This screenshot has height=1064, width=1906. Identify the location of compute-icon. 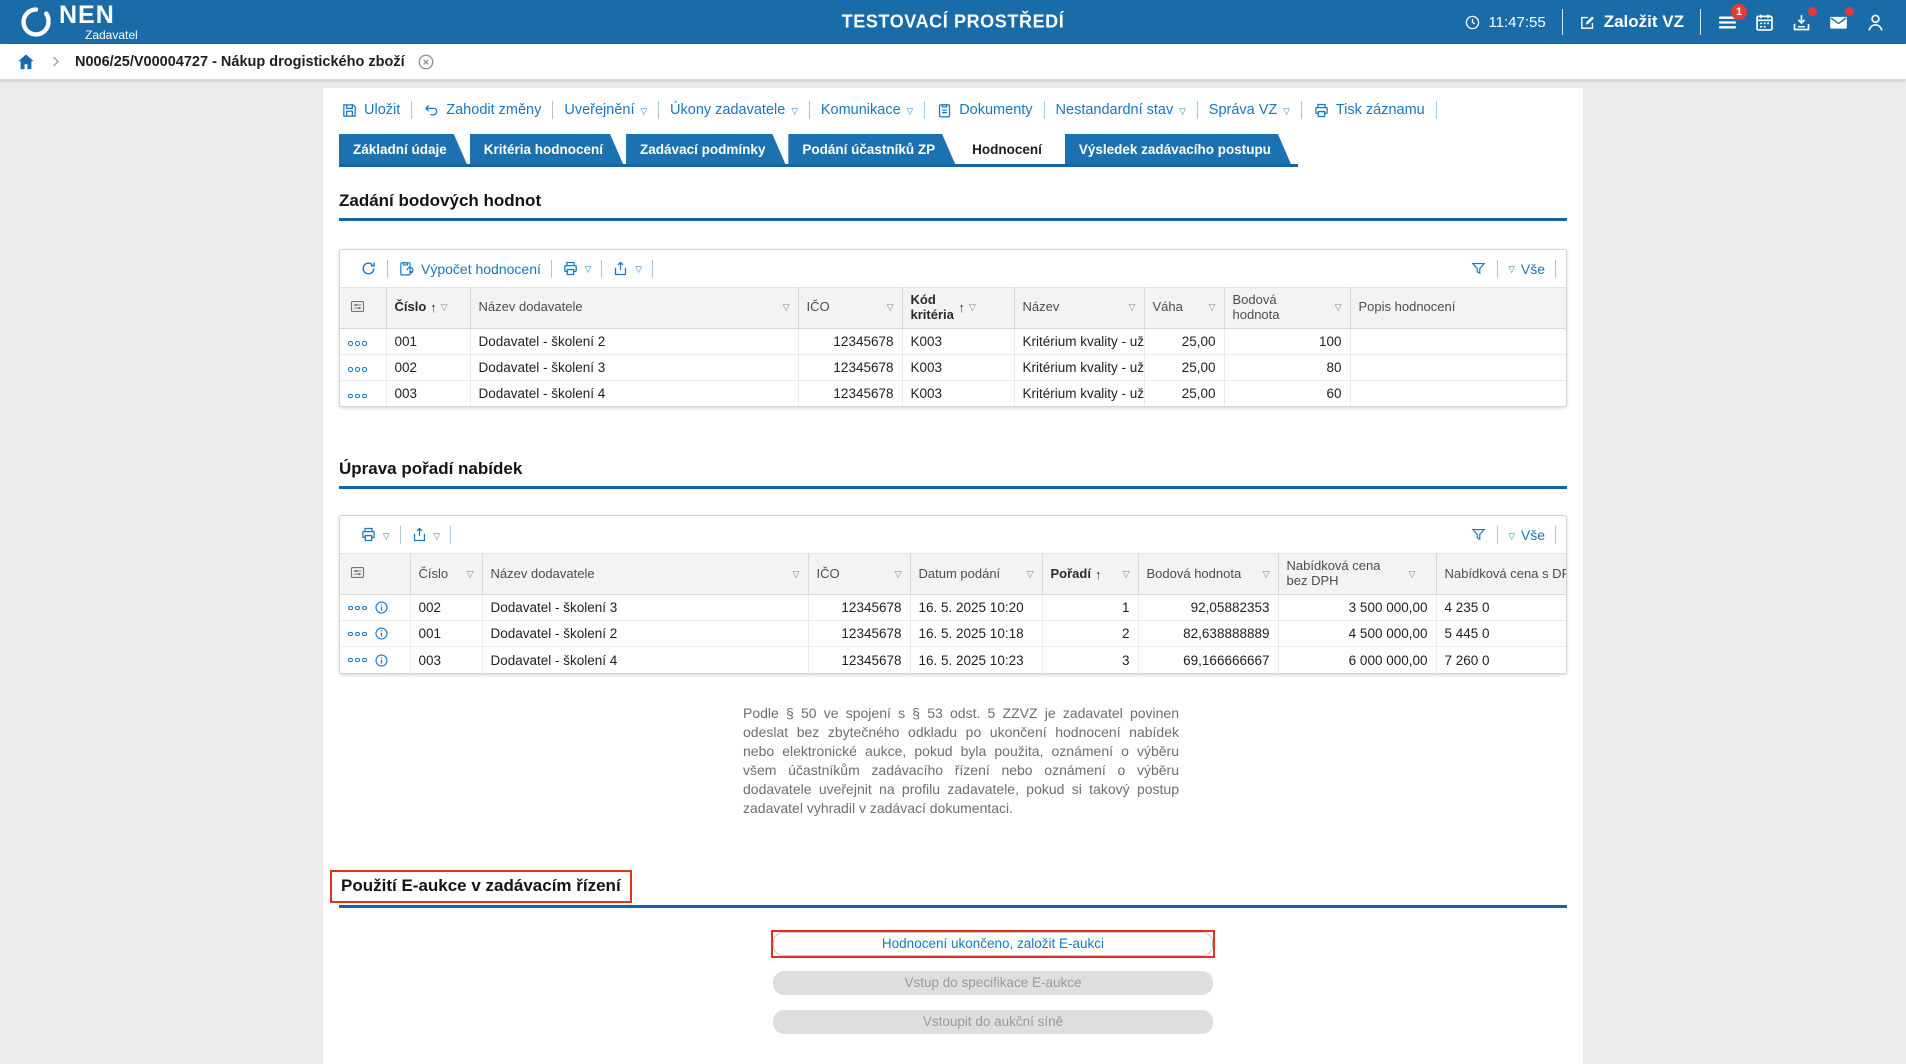
(406, 268).